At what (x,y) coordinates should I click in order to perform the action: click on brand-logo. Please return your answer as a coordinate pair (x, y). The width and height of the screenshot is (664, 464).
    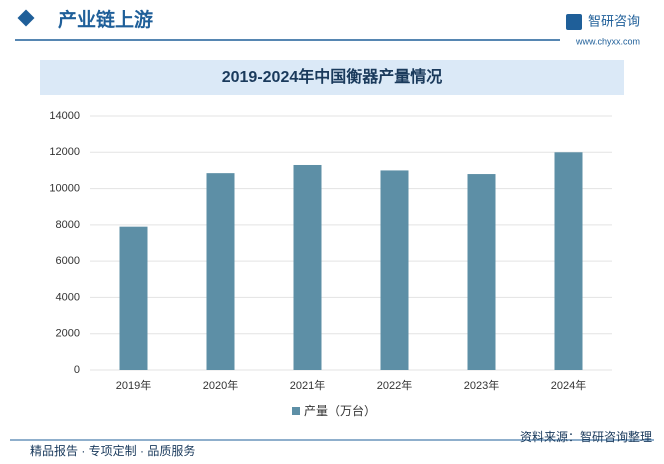
    Looking at the image, I should click on (574, 22).